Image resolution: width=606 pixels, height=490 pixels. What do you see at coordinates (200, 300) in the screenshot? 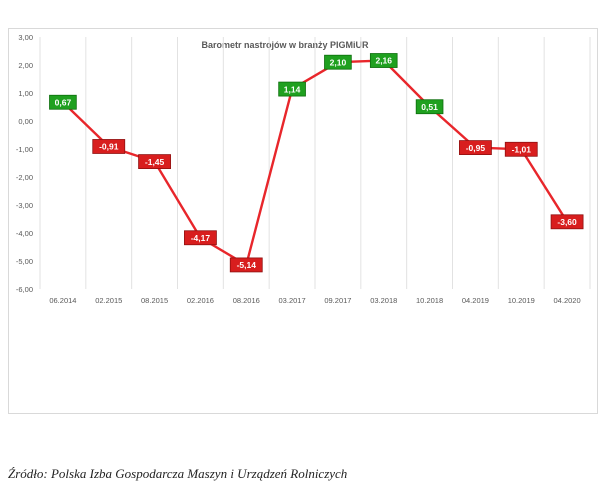
I see `x-tick-label: 02.2016` at bounding box center [200, 300].